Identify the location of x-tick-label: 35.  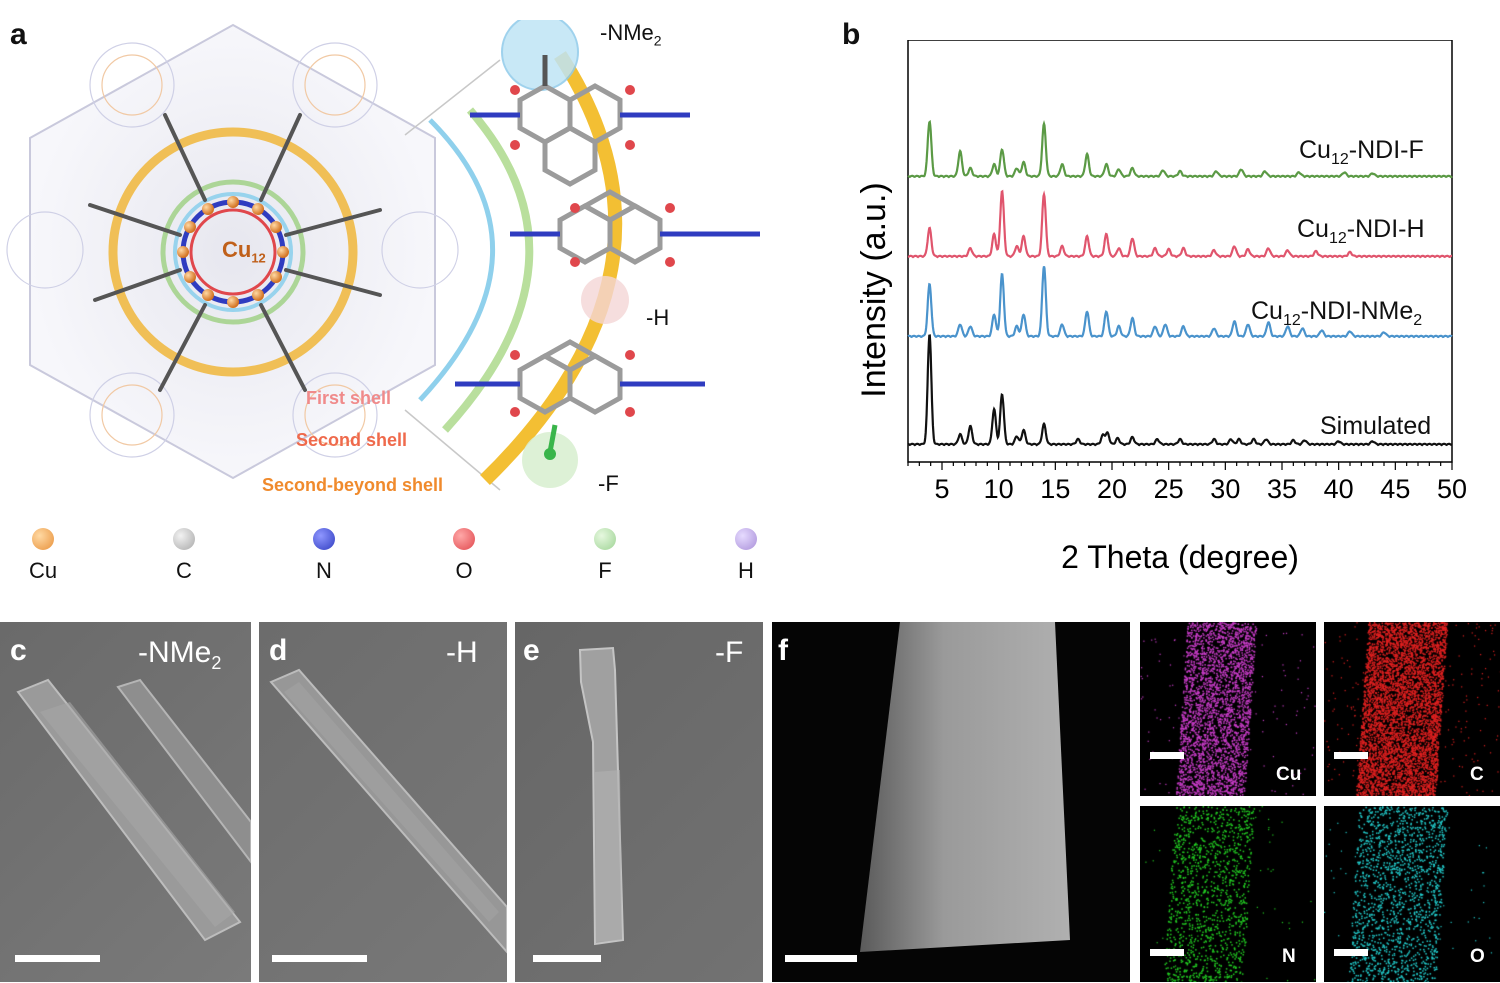
(1282, 489).